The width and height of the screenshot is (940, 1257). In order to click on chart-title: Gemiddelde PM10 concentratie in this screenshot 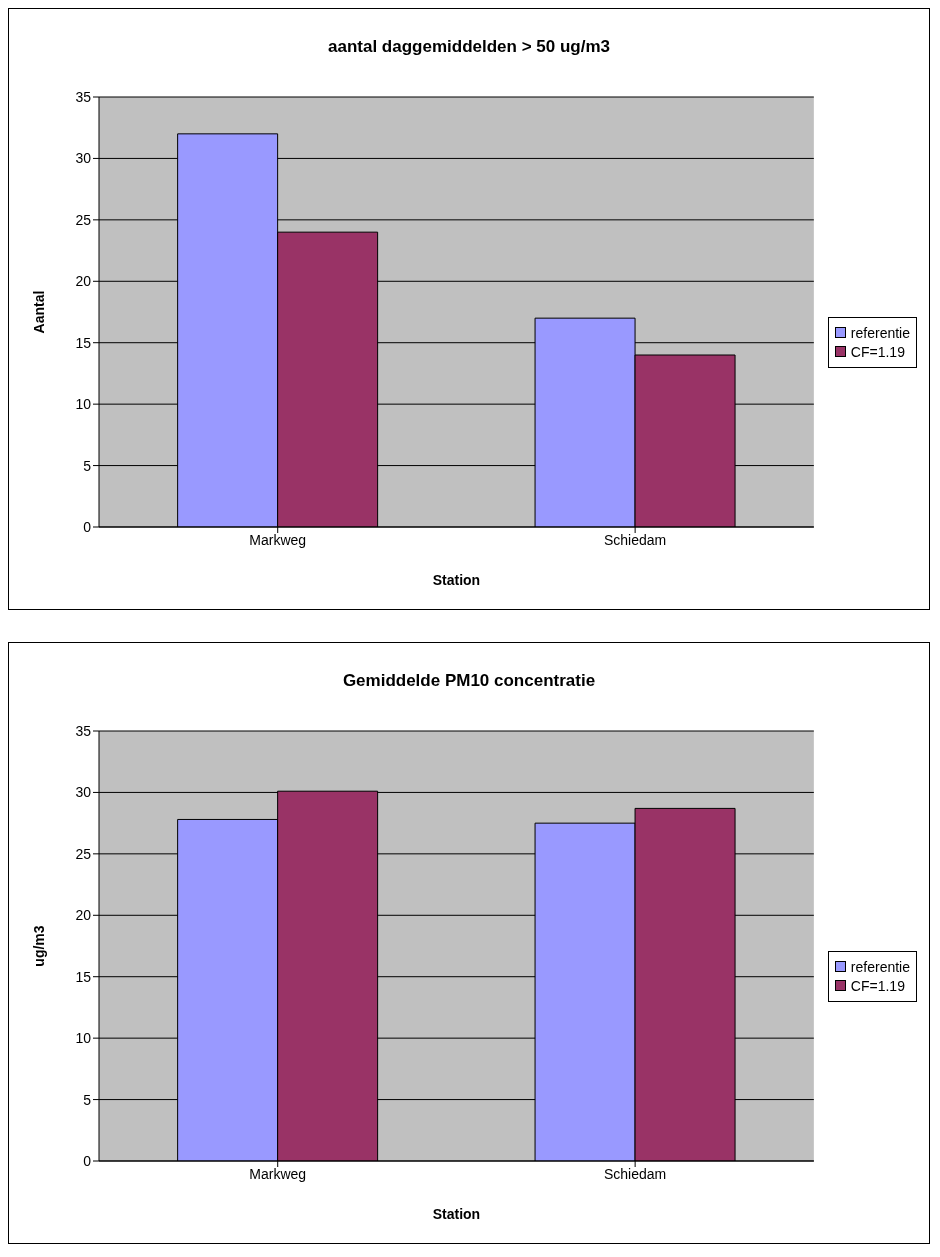, I will do `click(469, 681)`.